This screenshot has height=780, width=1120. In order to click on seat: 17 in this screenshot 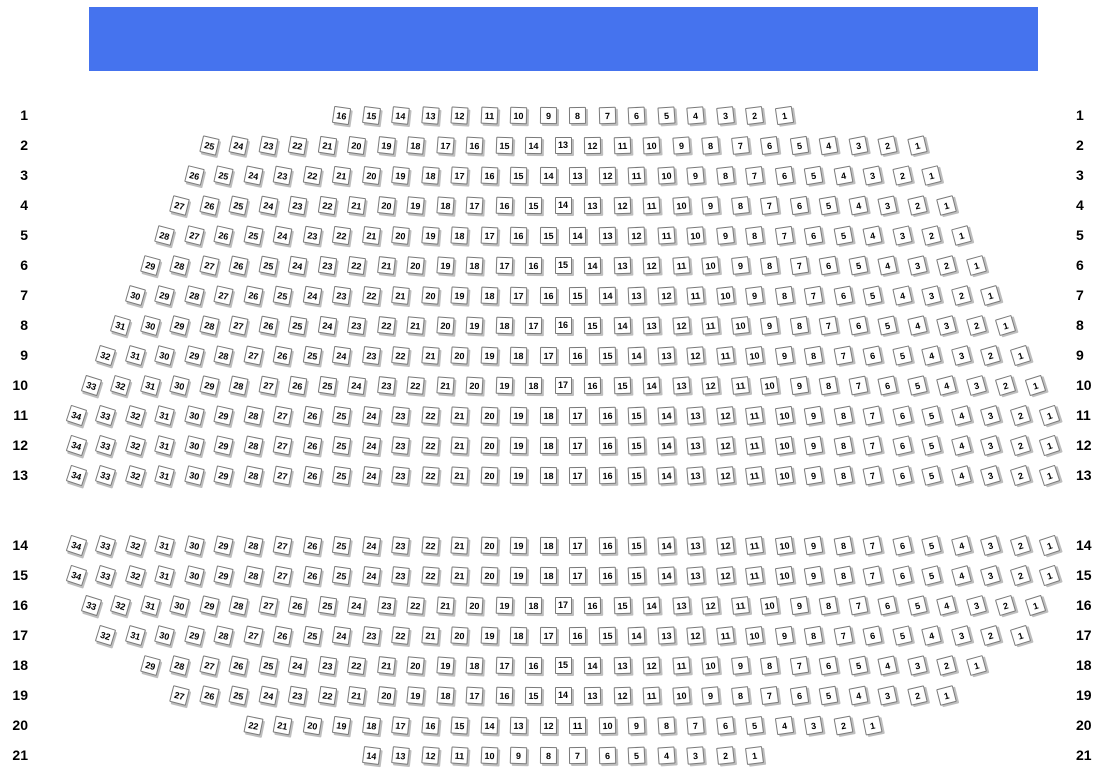, I will do `click(504, 665)`.